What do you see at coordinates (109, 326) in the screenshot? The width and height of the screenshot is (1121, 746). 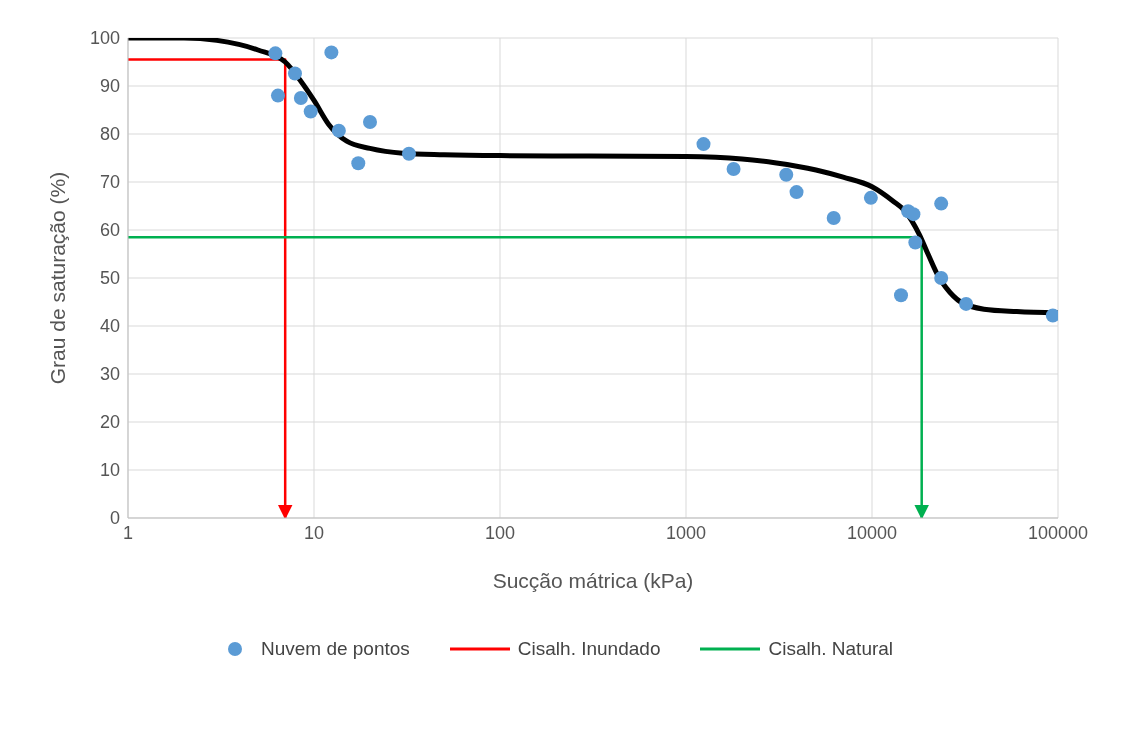 I see `y-tick-label: 40` at bounding box center [109, 326].